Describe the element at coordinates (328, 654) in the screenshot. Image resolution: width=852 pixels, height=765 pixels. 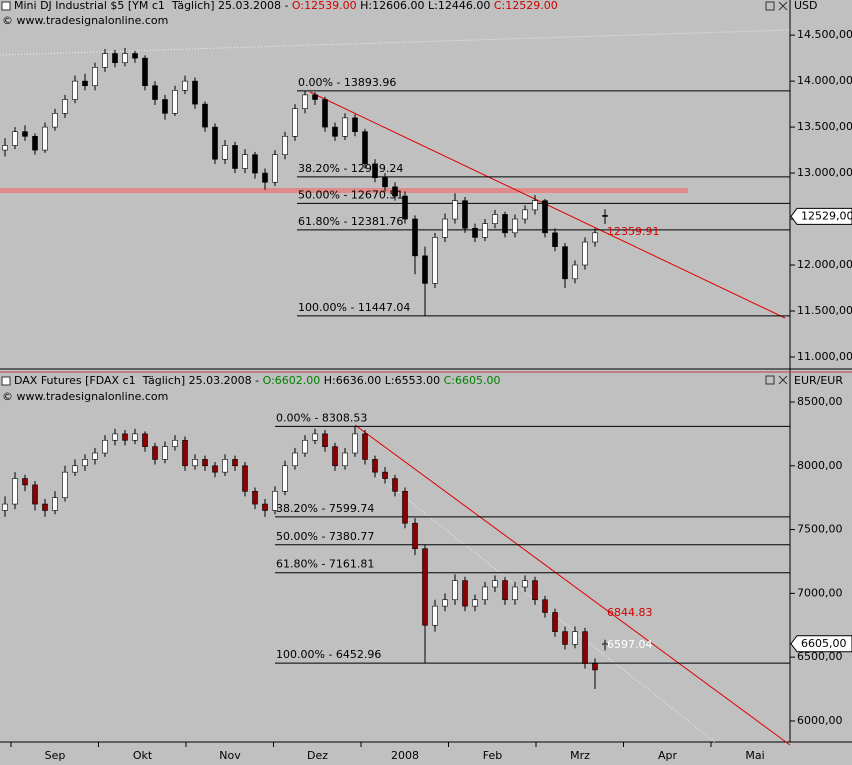
I see `fib-label: 100.00% - 6452.96` at that location.